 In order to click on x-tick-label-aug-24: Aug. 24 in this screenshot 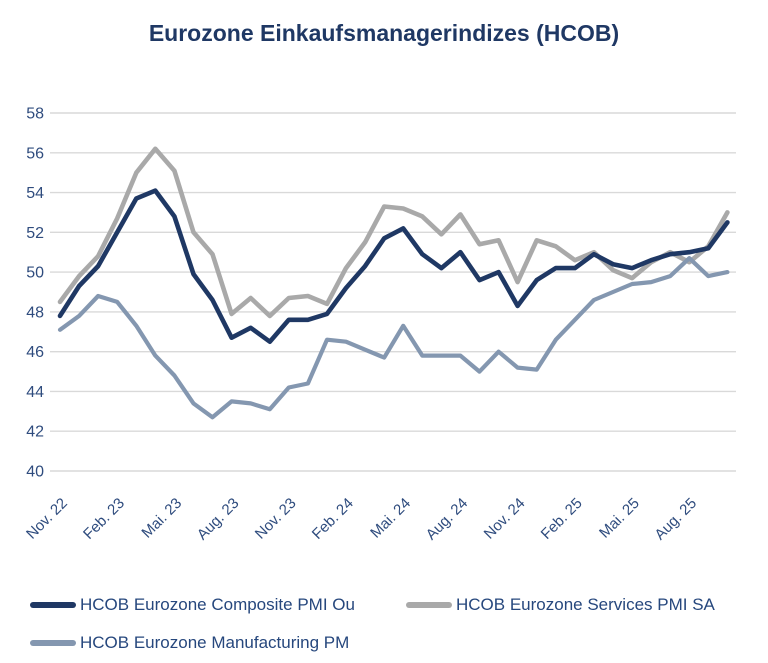, I will do `click(447, 519)`.